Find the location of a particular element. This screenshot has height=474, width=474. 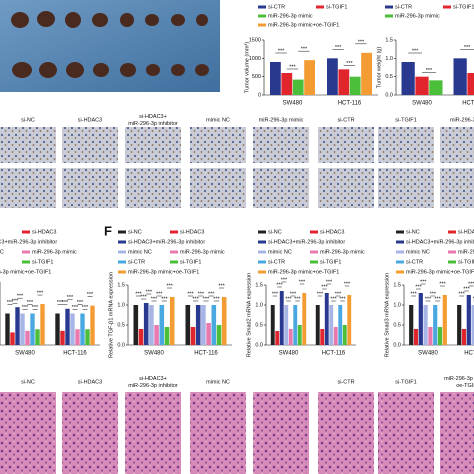

legend-label: si-HDAC3+miR-296-3p inhibitor is located at coordinates (28, 242).